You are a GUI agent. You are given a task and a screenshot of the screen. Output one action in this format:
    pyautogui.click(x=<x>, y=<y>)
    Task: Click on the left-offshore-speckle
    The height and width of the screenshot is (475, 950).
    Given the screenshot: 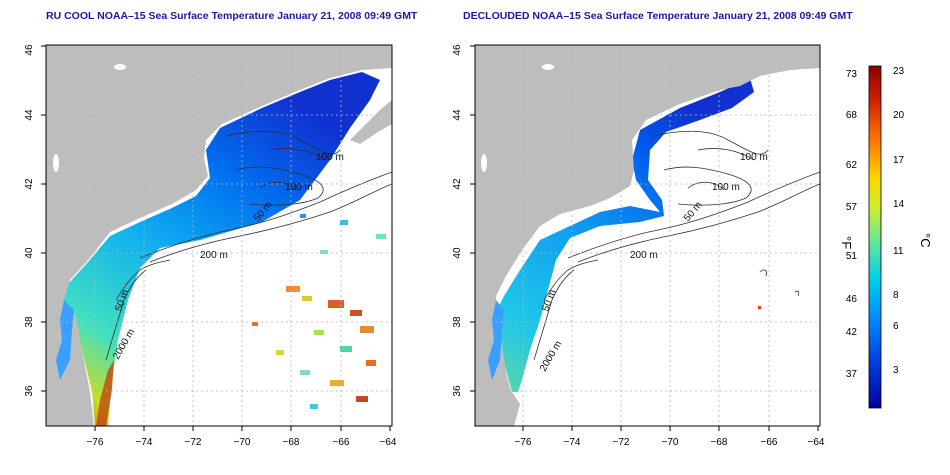 What is the action you would take?
    pyautogui.click(x=319, y=311)
    